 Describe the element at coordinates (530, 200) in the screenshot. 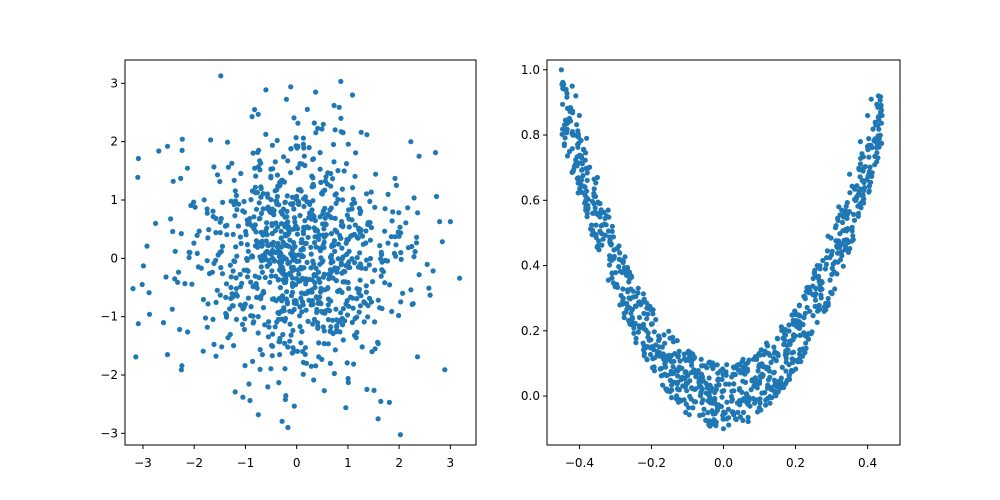

I see `right-y-tick-label: 0.6` at that location.